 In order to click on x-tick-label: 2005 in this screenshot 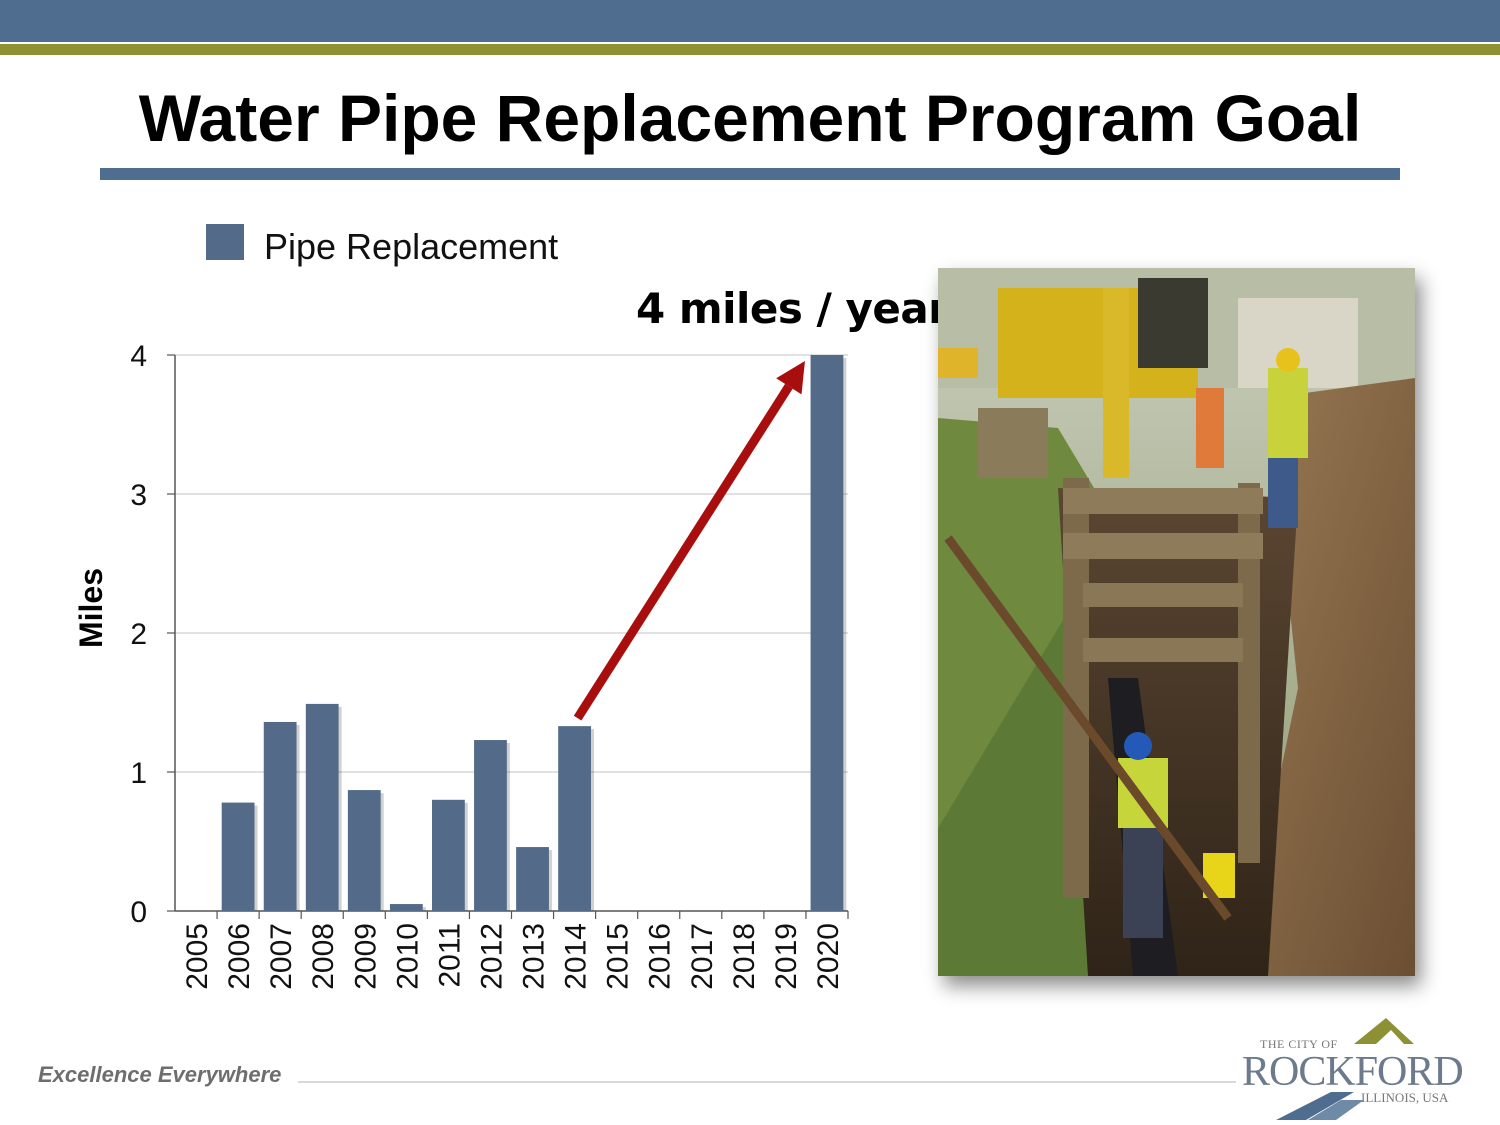, I will do `click(197, 956)`.